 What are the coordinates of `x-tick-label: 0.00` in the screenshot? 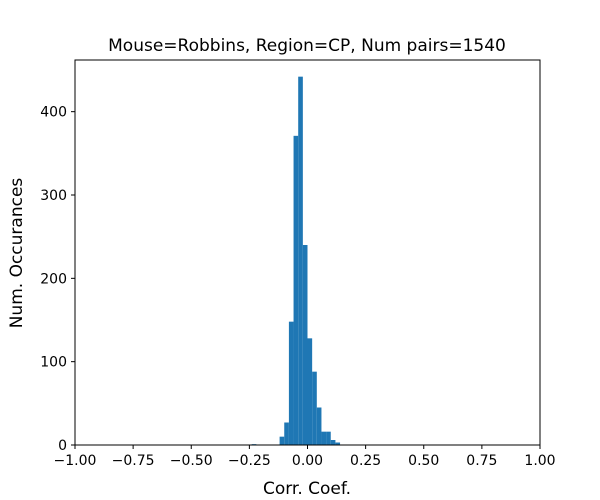 It's located at (307, 461).